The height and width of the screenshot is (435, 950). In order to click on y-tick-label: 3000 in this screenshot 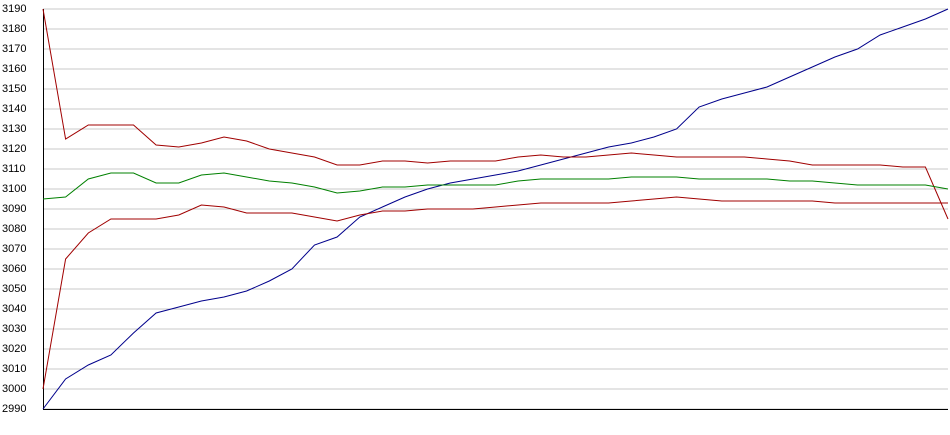, I will do `click(14, 389)`.